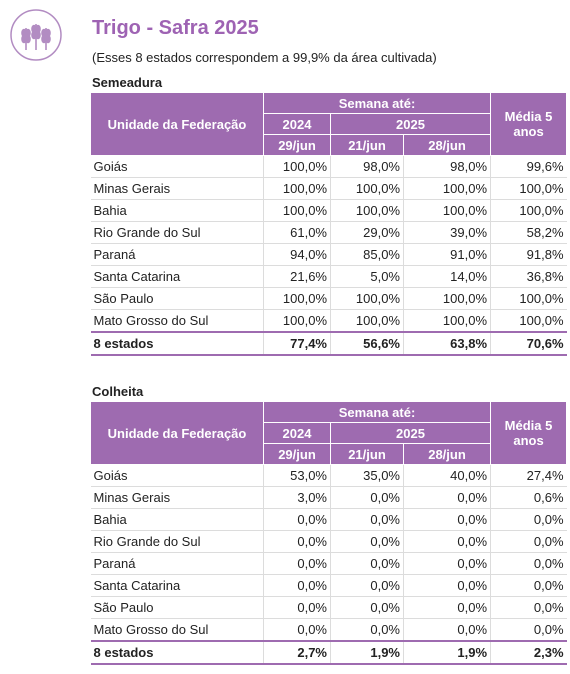 The height and width of the screenshot is (674, 570). What do you see at coordinates (297, 232) in the screenshot?
I see `value-cell: 61,0%` at bounding box center [297, 232].